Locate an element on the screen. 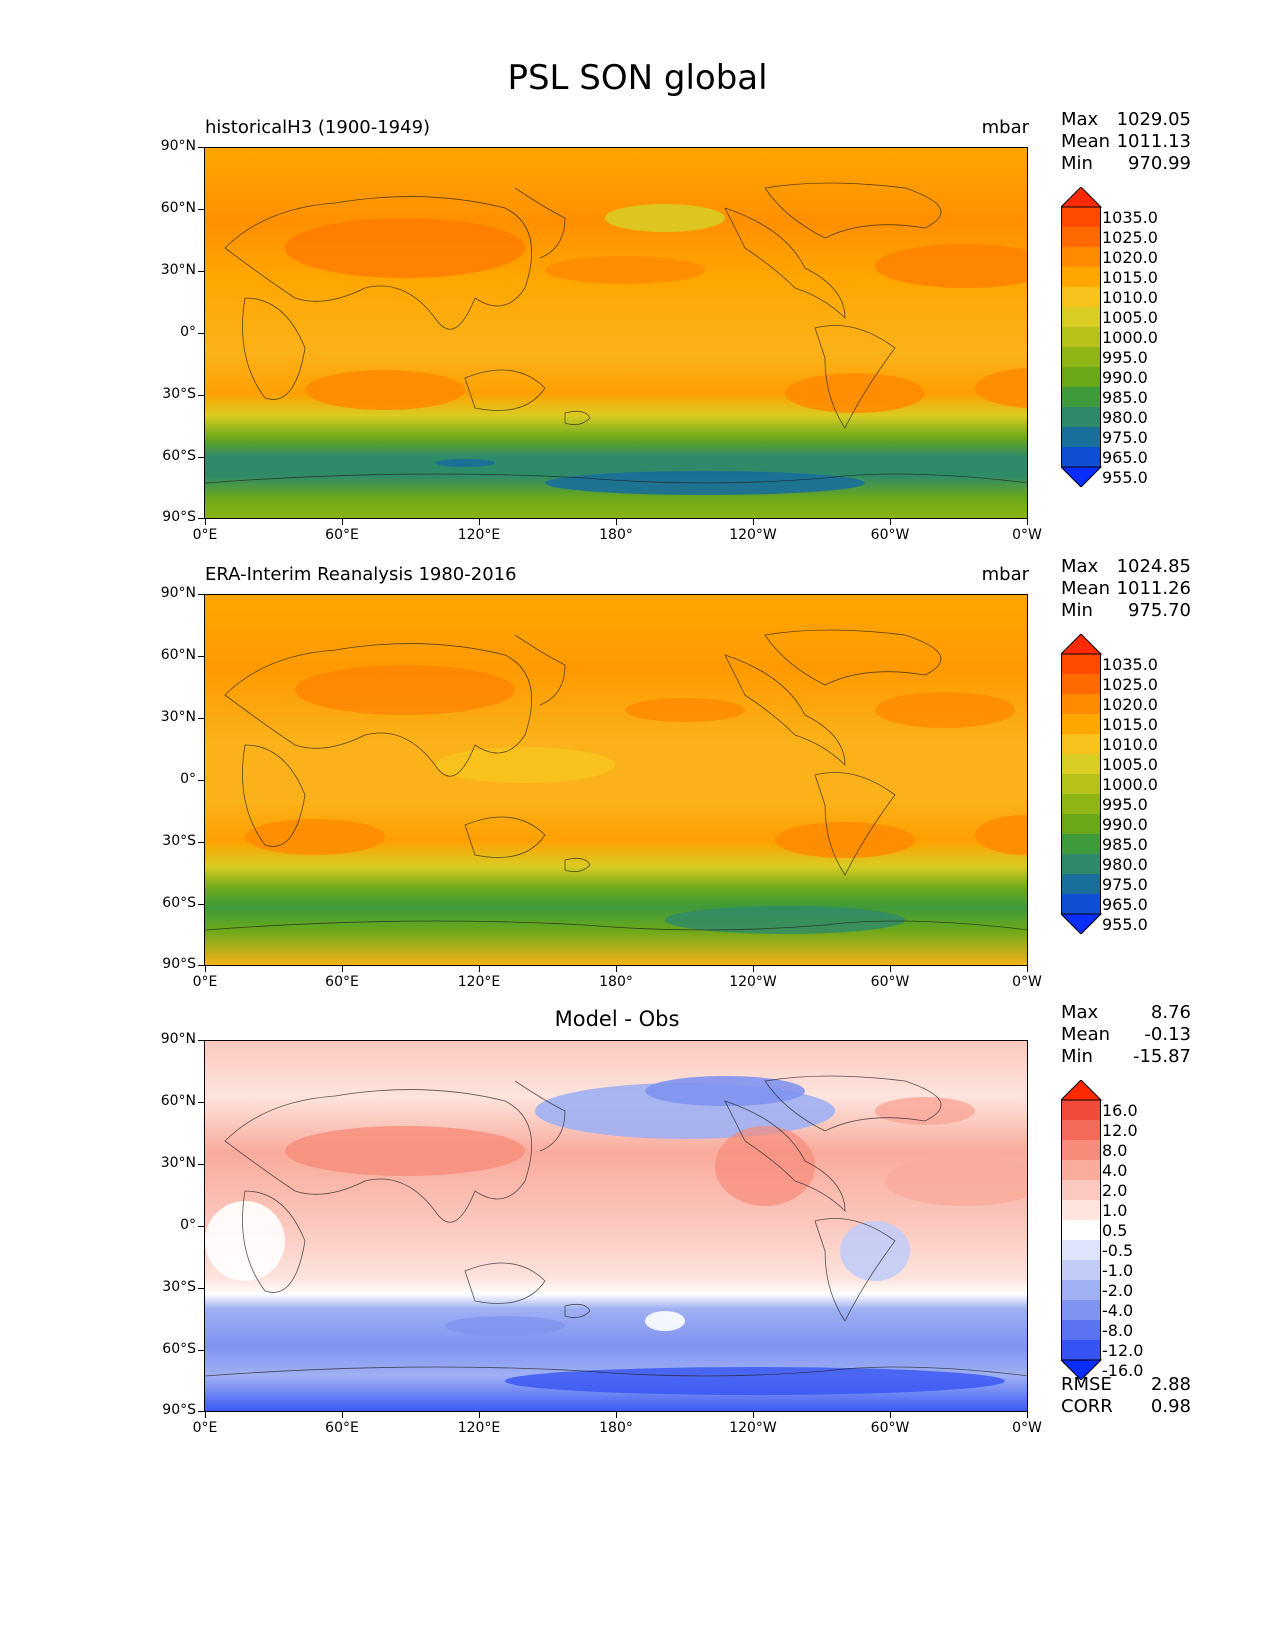 This screenshot has height=1650, width=1275. colorbar-tick-label: -8.0 is located at coordinates (1118, 1330).